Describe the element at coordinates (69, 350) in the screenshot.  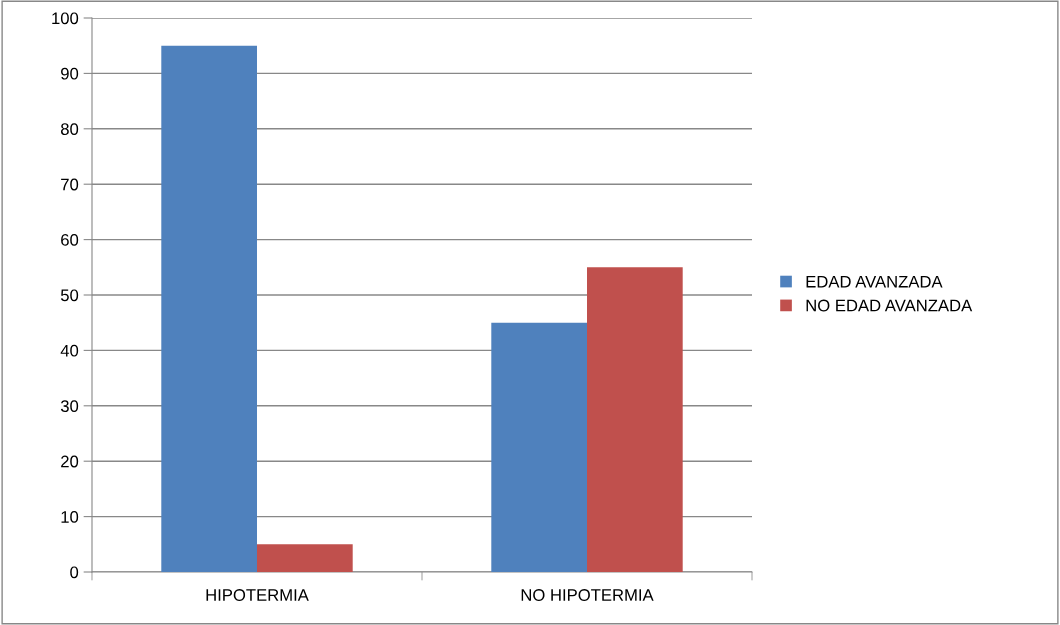
I see `y-tick-label: 40` at that location.